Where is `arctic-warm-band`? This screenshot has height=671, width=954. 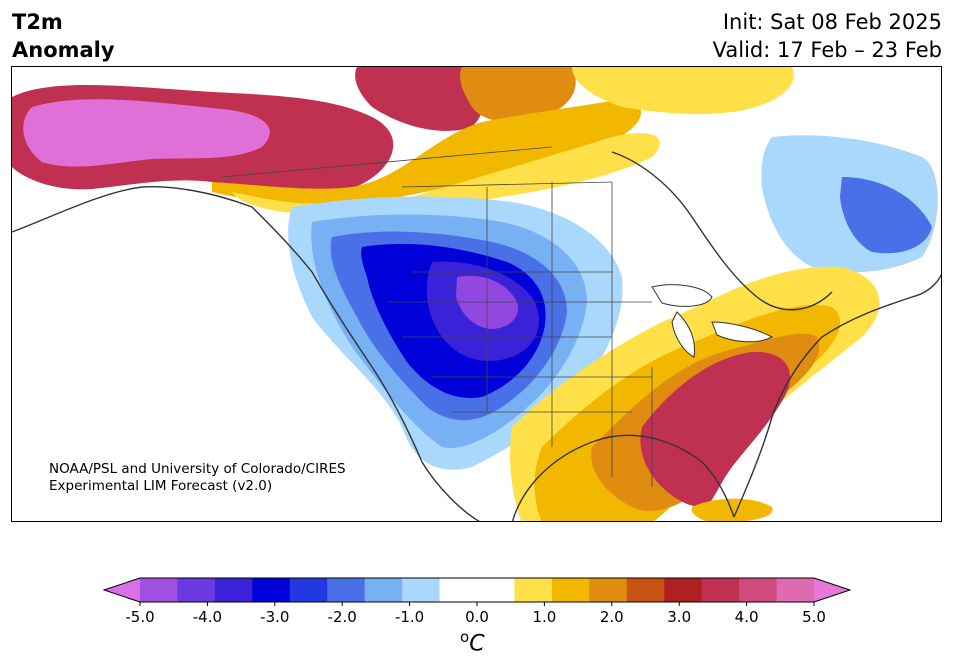
arctic-warm-band is located at coordinates (419, 99).